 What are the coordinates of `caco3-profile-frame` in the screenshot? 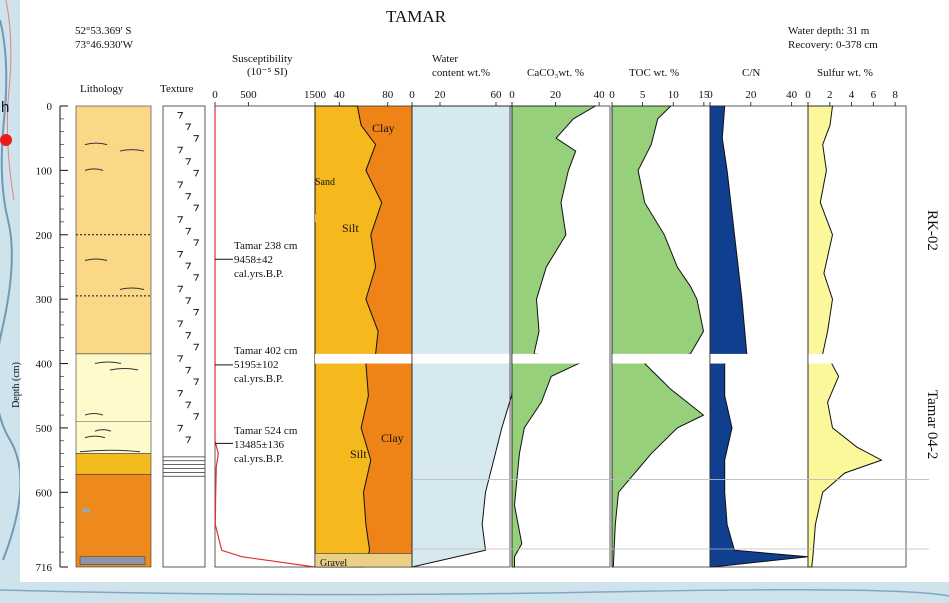 It's located at (561, 336).